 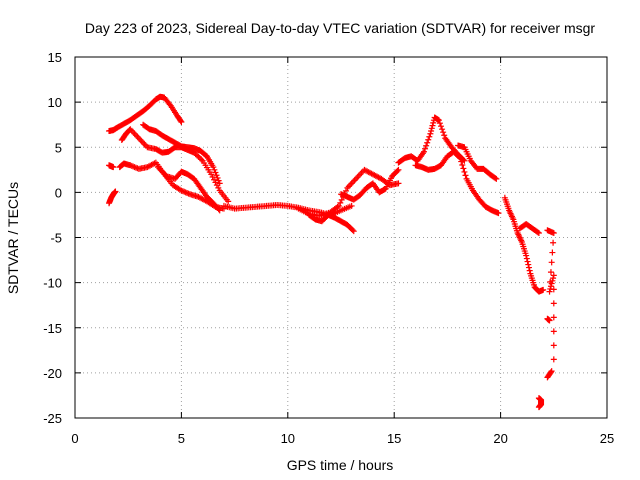 I want to click on x-tick-label: 10, so click(x=288, y=438).